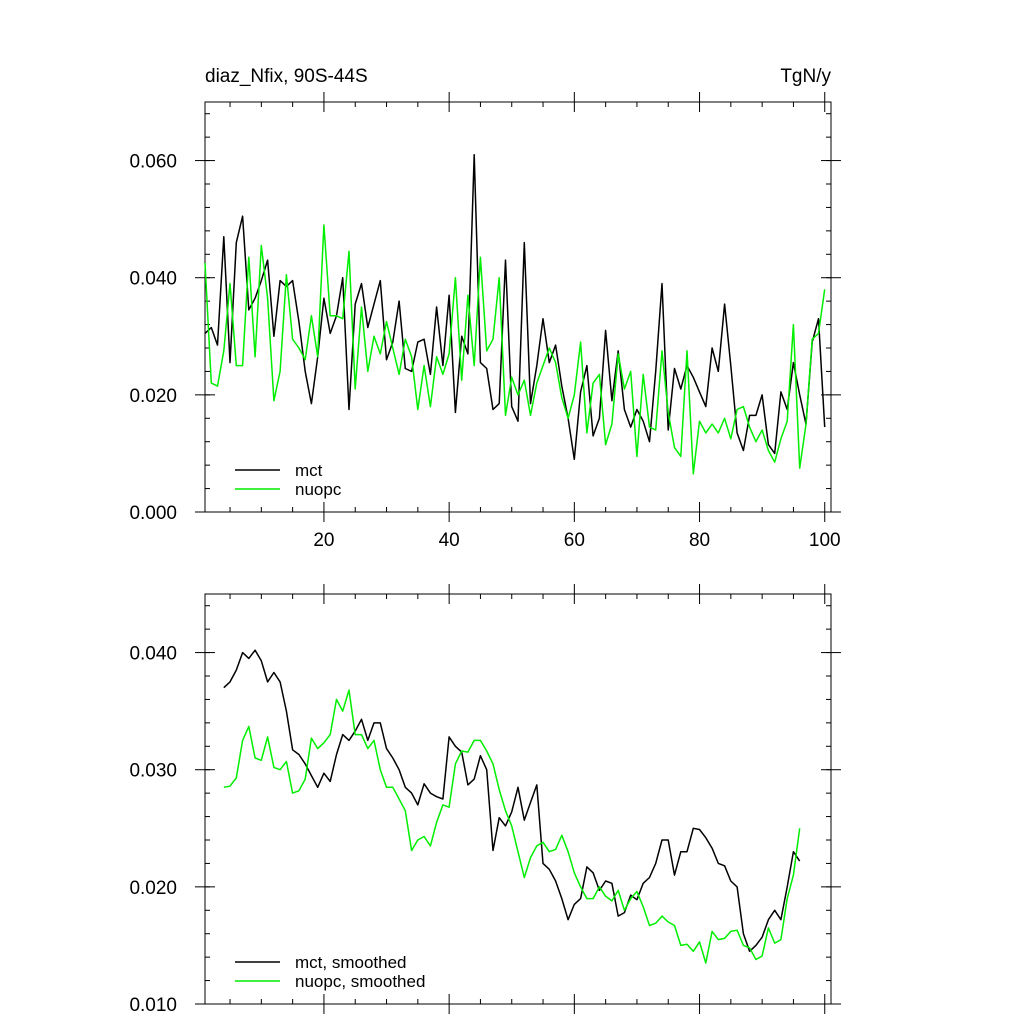 The width and height of the screenshot is (1024, 1024). What do you see at coordinates (318, 489) in the screenshot?
I see `legend-label: nuopc` at bounding box center [318, 489].